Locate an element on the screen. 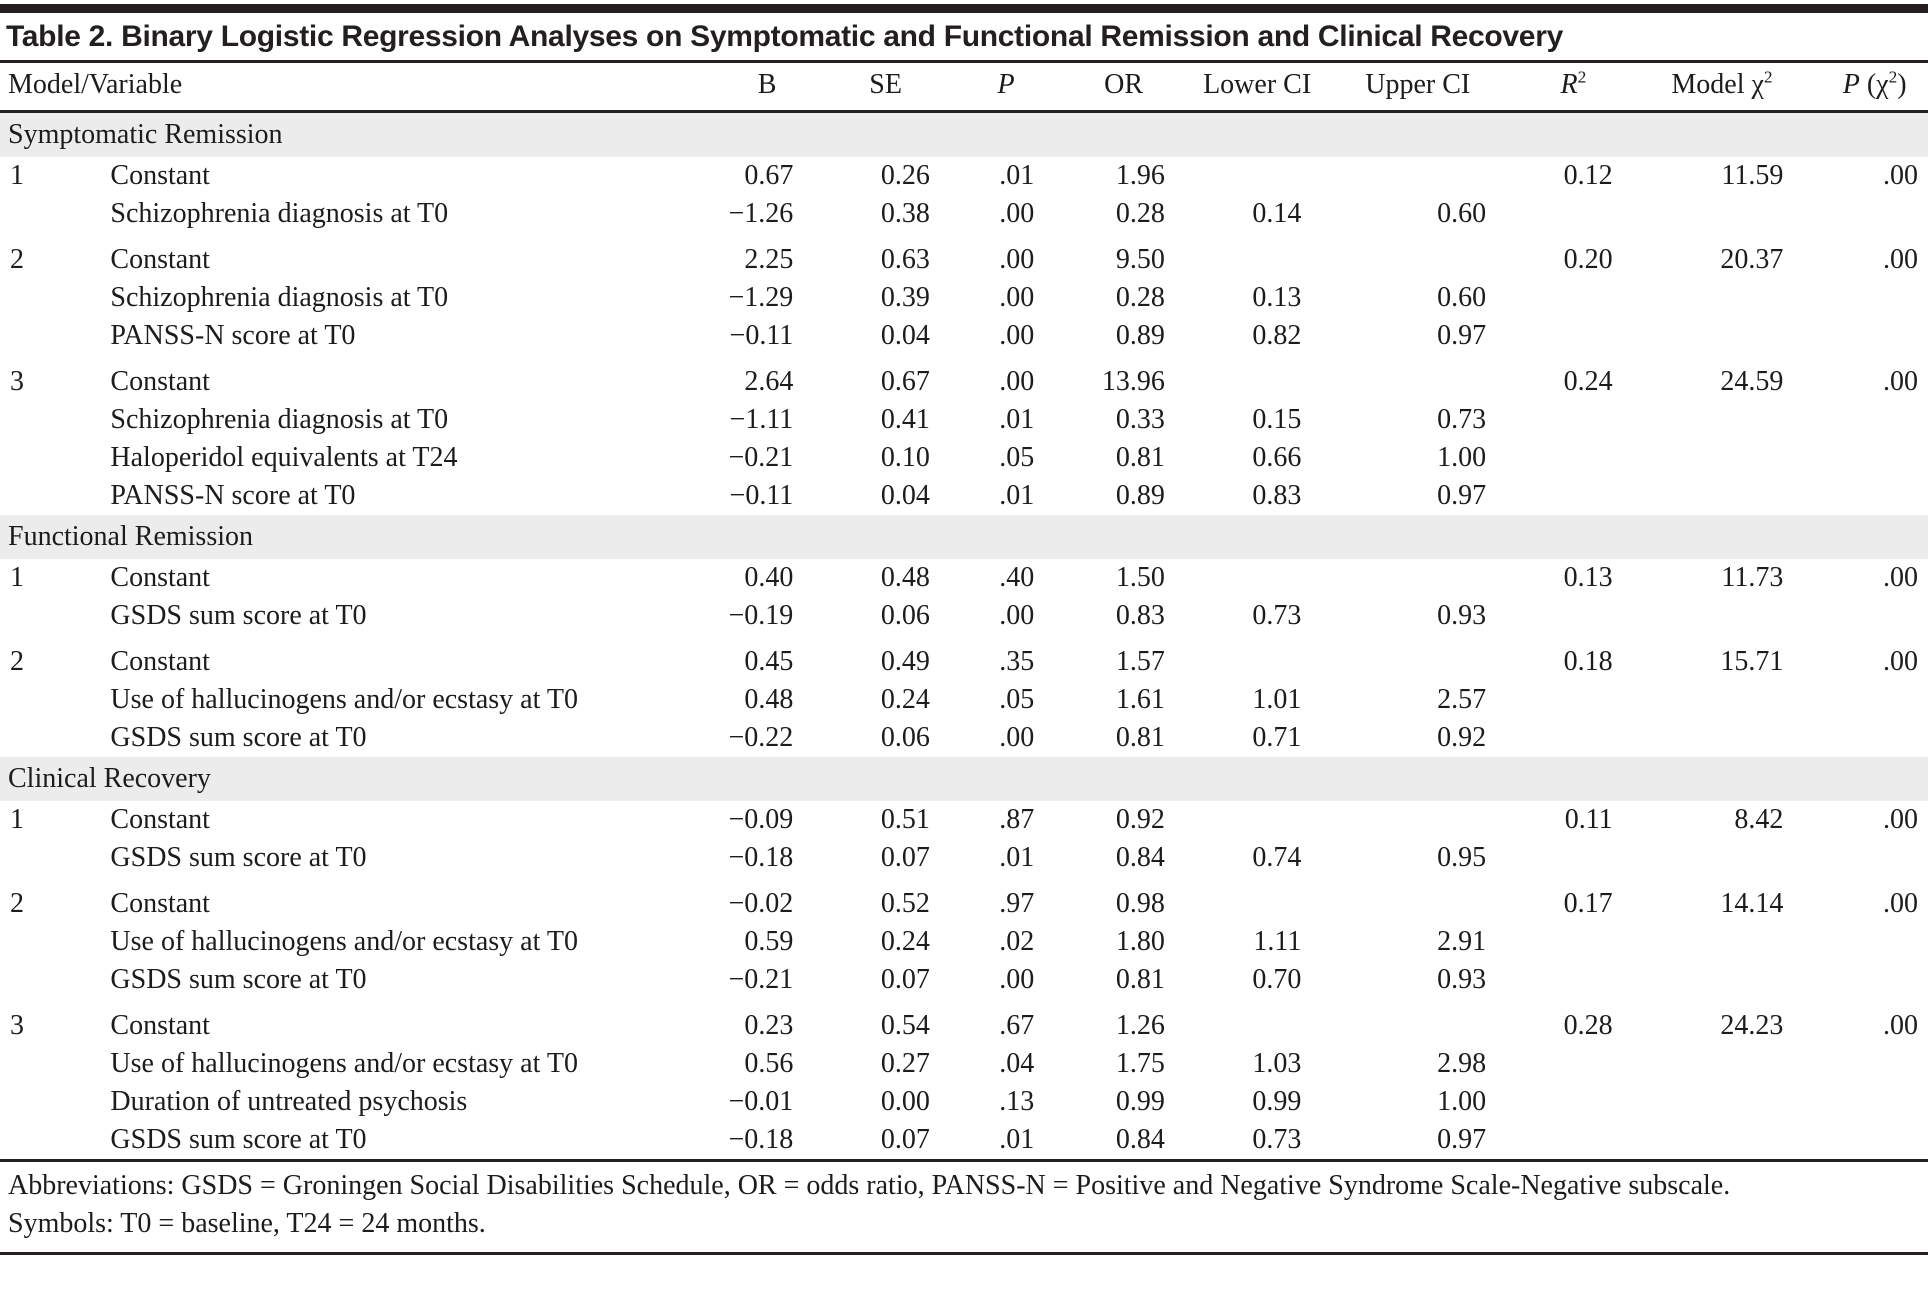 The height and width of the screenshot is (1311, 1928). cell-lower_ci: 0.13 is located at coordinates (1277, 297).